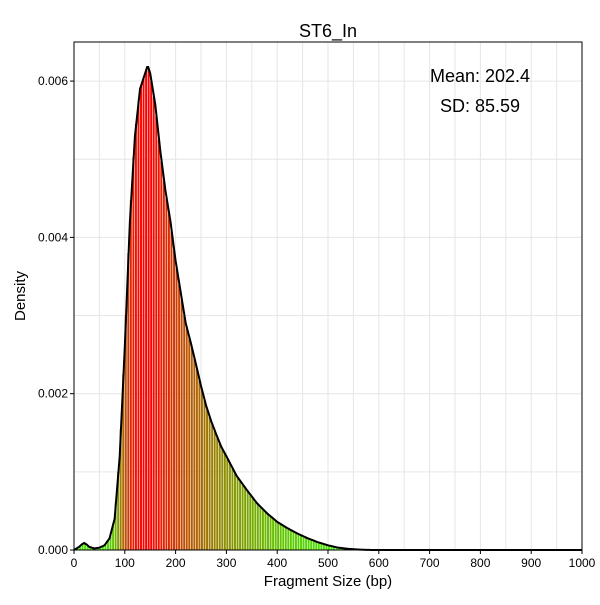  What do you see at coordinates (226, 563) in the screenshot?
I see `x-tick-label: 300` at bounding box center [226, 563].